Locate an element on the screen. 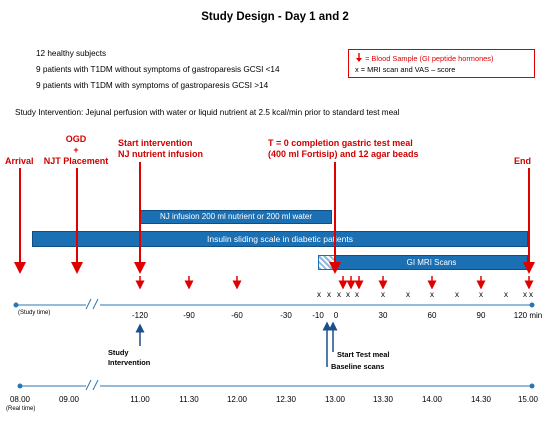 This screenshot has height=422, width=550. end-label: End is located at coordinates (522, 161).